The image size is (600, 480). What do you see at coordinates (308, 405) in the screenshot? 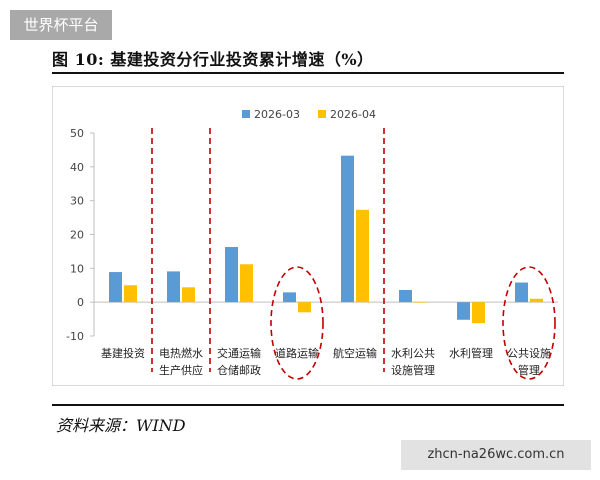
I see `source-rule` at bounding box center [308, 405].